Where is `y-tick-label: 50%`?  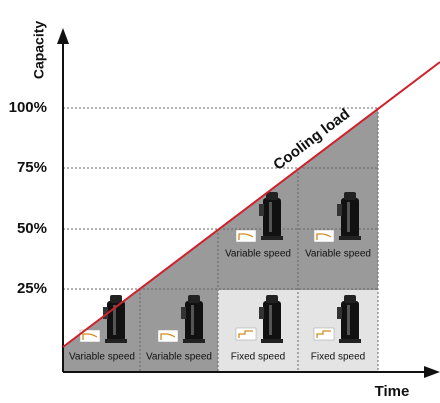
y-tick-label: 50% is located at coordinates (32, 228).